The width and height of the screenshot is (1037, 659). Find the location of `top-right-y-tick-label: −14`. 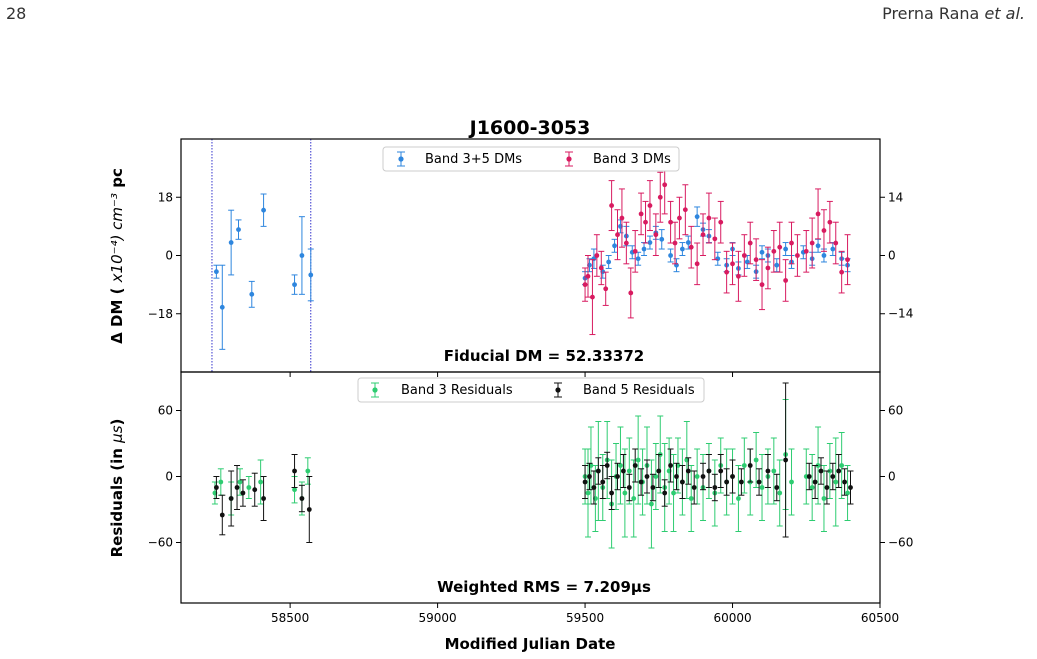

top-right-y-tick-label: −14 is located at coordinates (900, 314).